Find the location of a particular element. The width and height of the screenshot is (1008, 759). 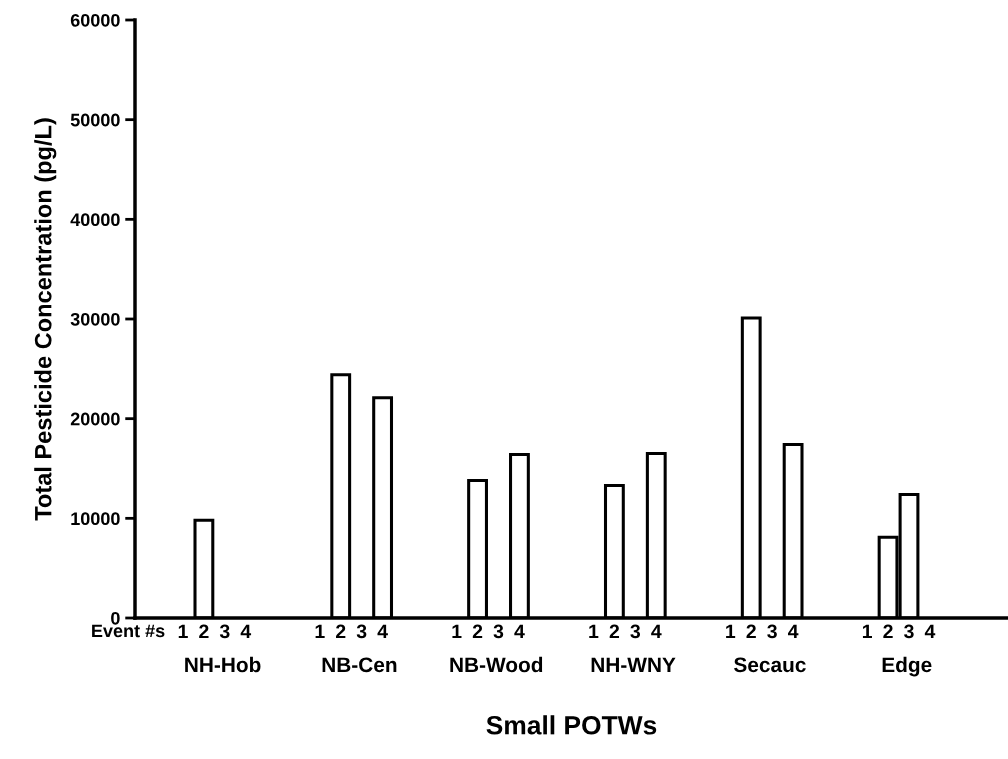

y-tick-label: 0 is located at coordinates (115, 618).